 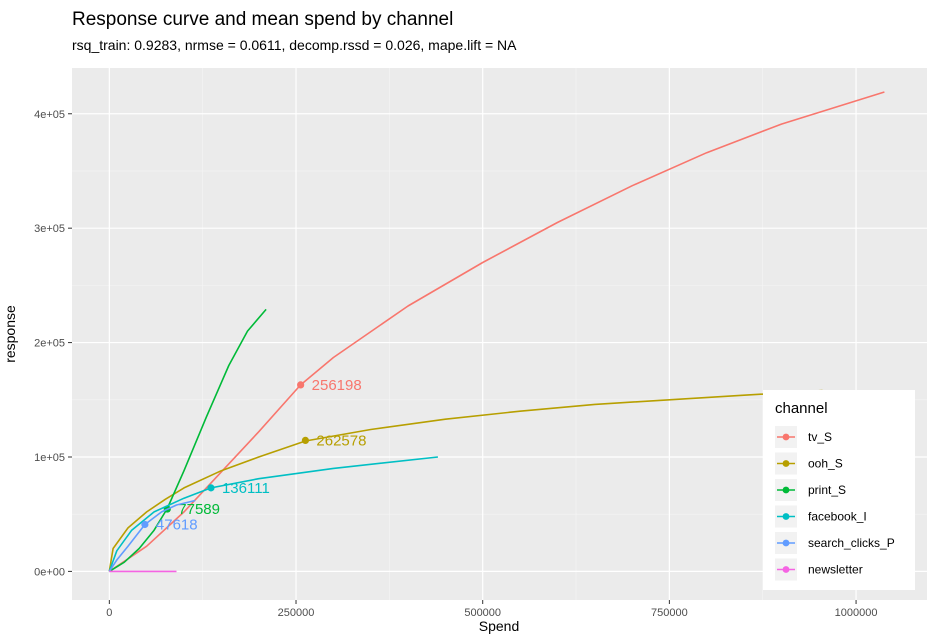 I want to click on legend-item-facebook_I: facebook_I, so click(x=821, y=516).